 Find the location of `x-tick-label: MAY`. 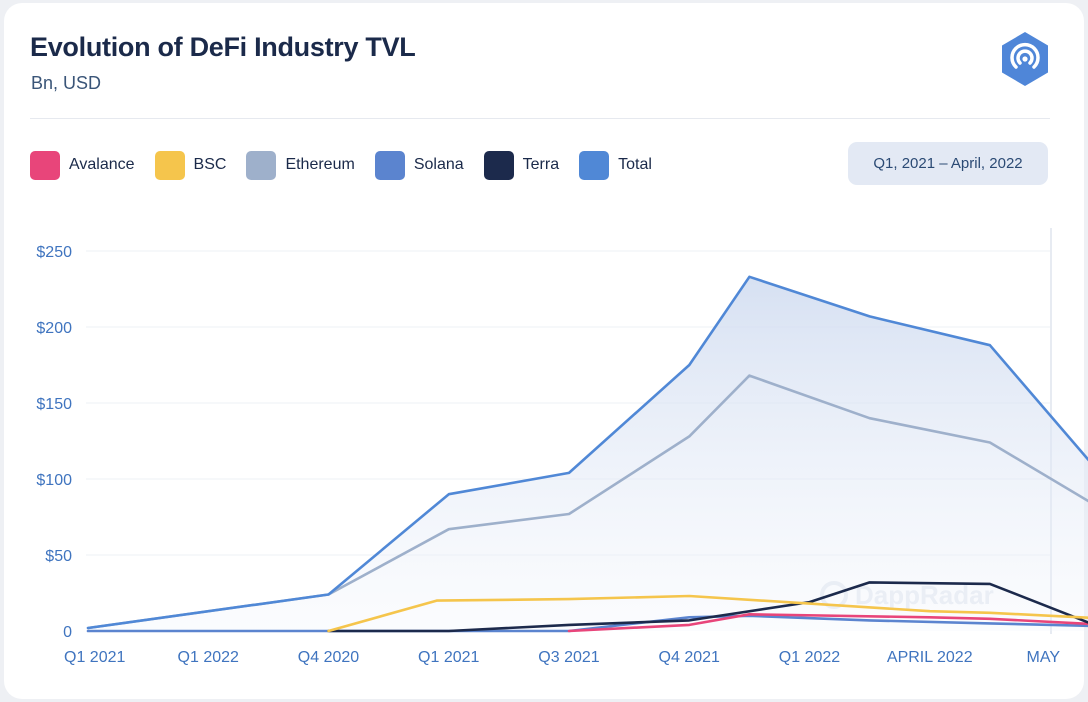

x-tick-label: MAY is located at coordinates (1044, 657).